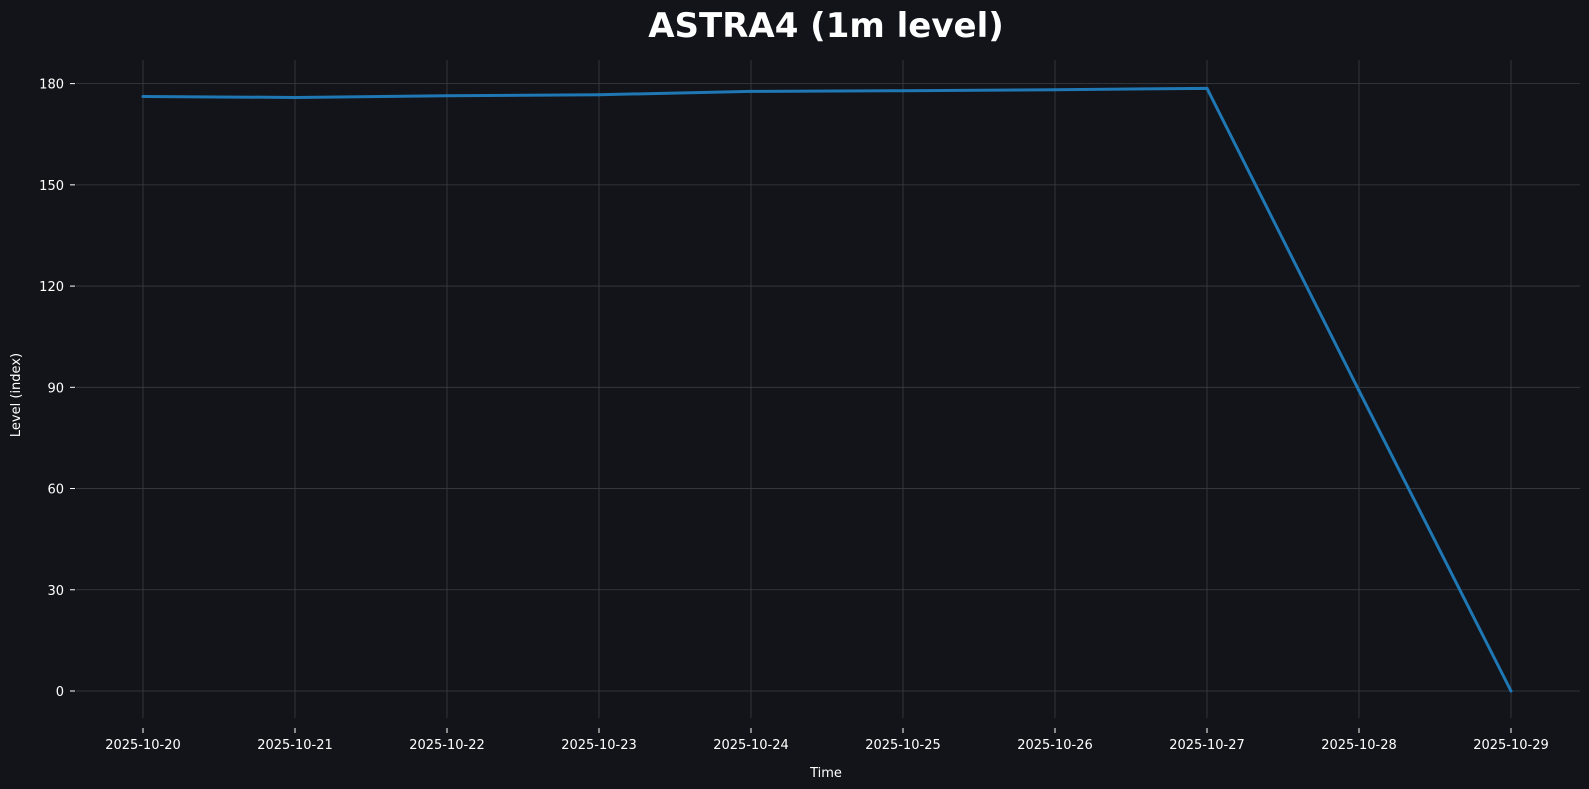 Image resolution: width=1589 pixels, height=789 pixels. Describe the element at coordinates (751, 745) in the screenshot. I see `x-tick-label: 2025-10-24` at that location.